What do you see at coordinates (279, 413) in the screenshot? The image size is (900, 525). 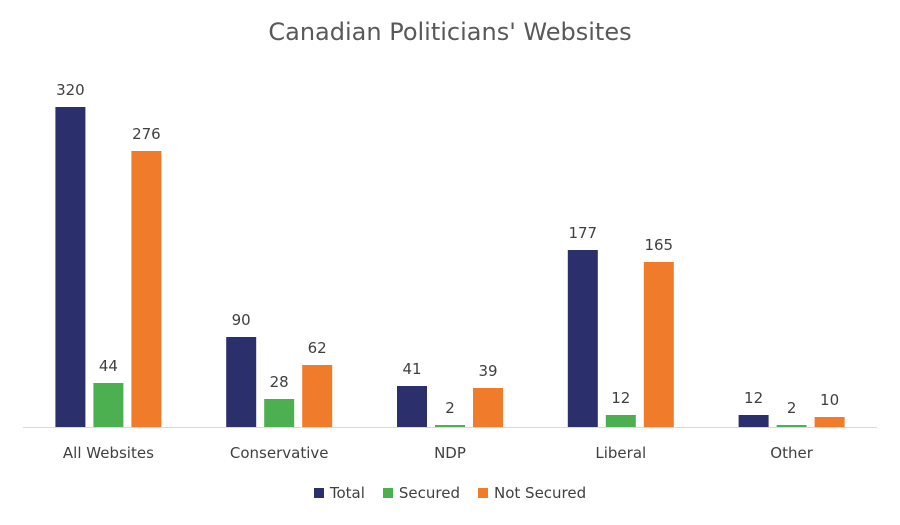 I see `bar-secured-conservative` at bounding box center [279, 413].